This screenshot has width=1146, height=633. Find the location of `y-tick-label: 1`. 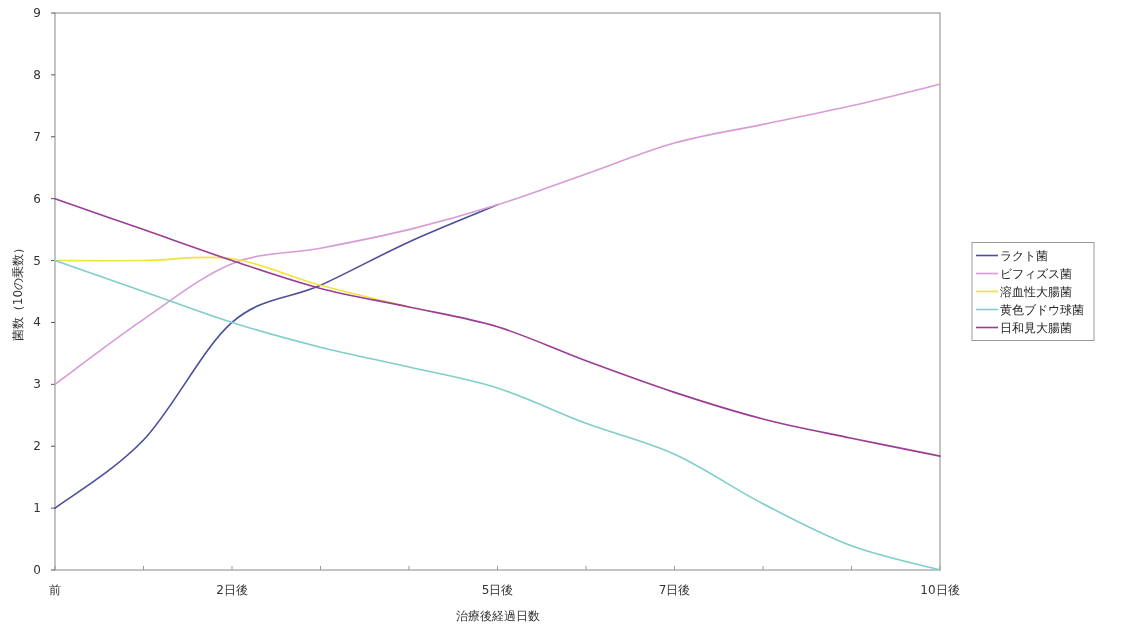

y-tick-label: 1 is located at coordinates (37, 508).